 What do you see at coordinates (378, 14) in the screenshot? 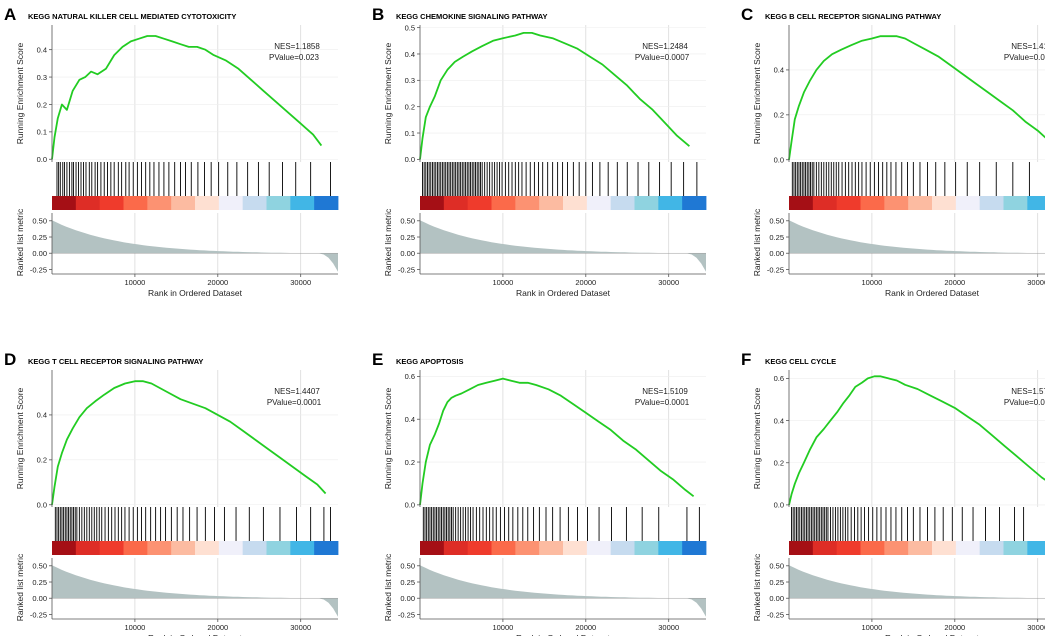
I see `panel-letter: B` at bounding box center [378, 14].